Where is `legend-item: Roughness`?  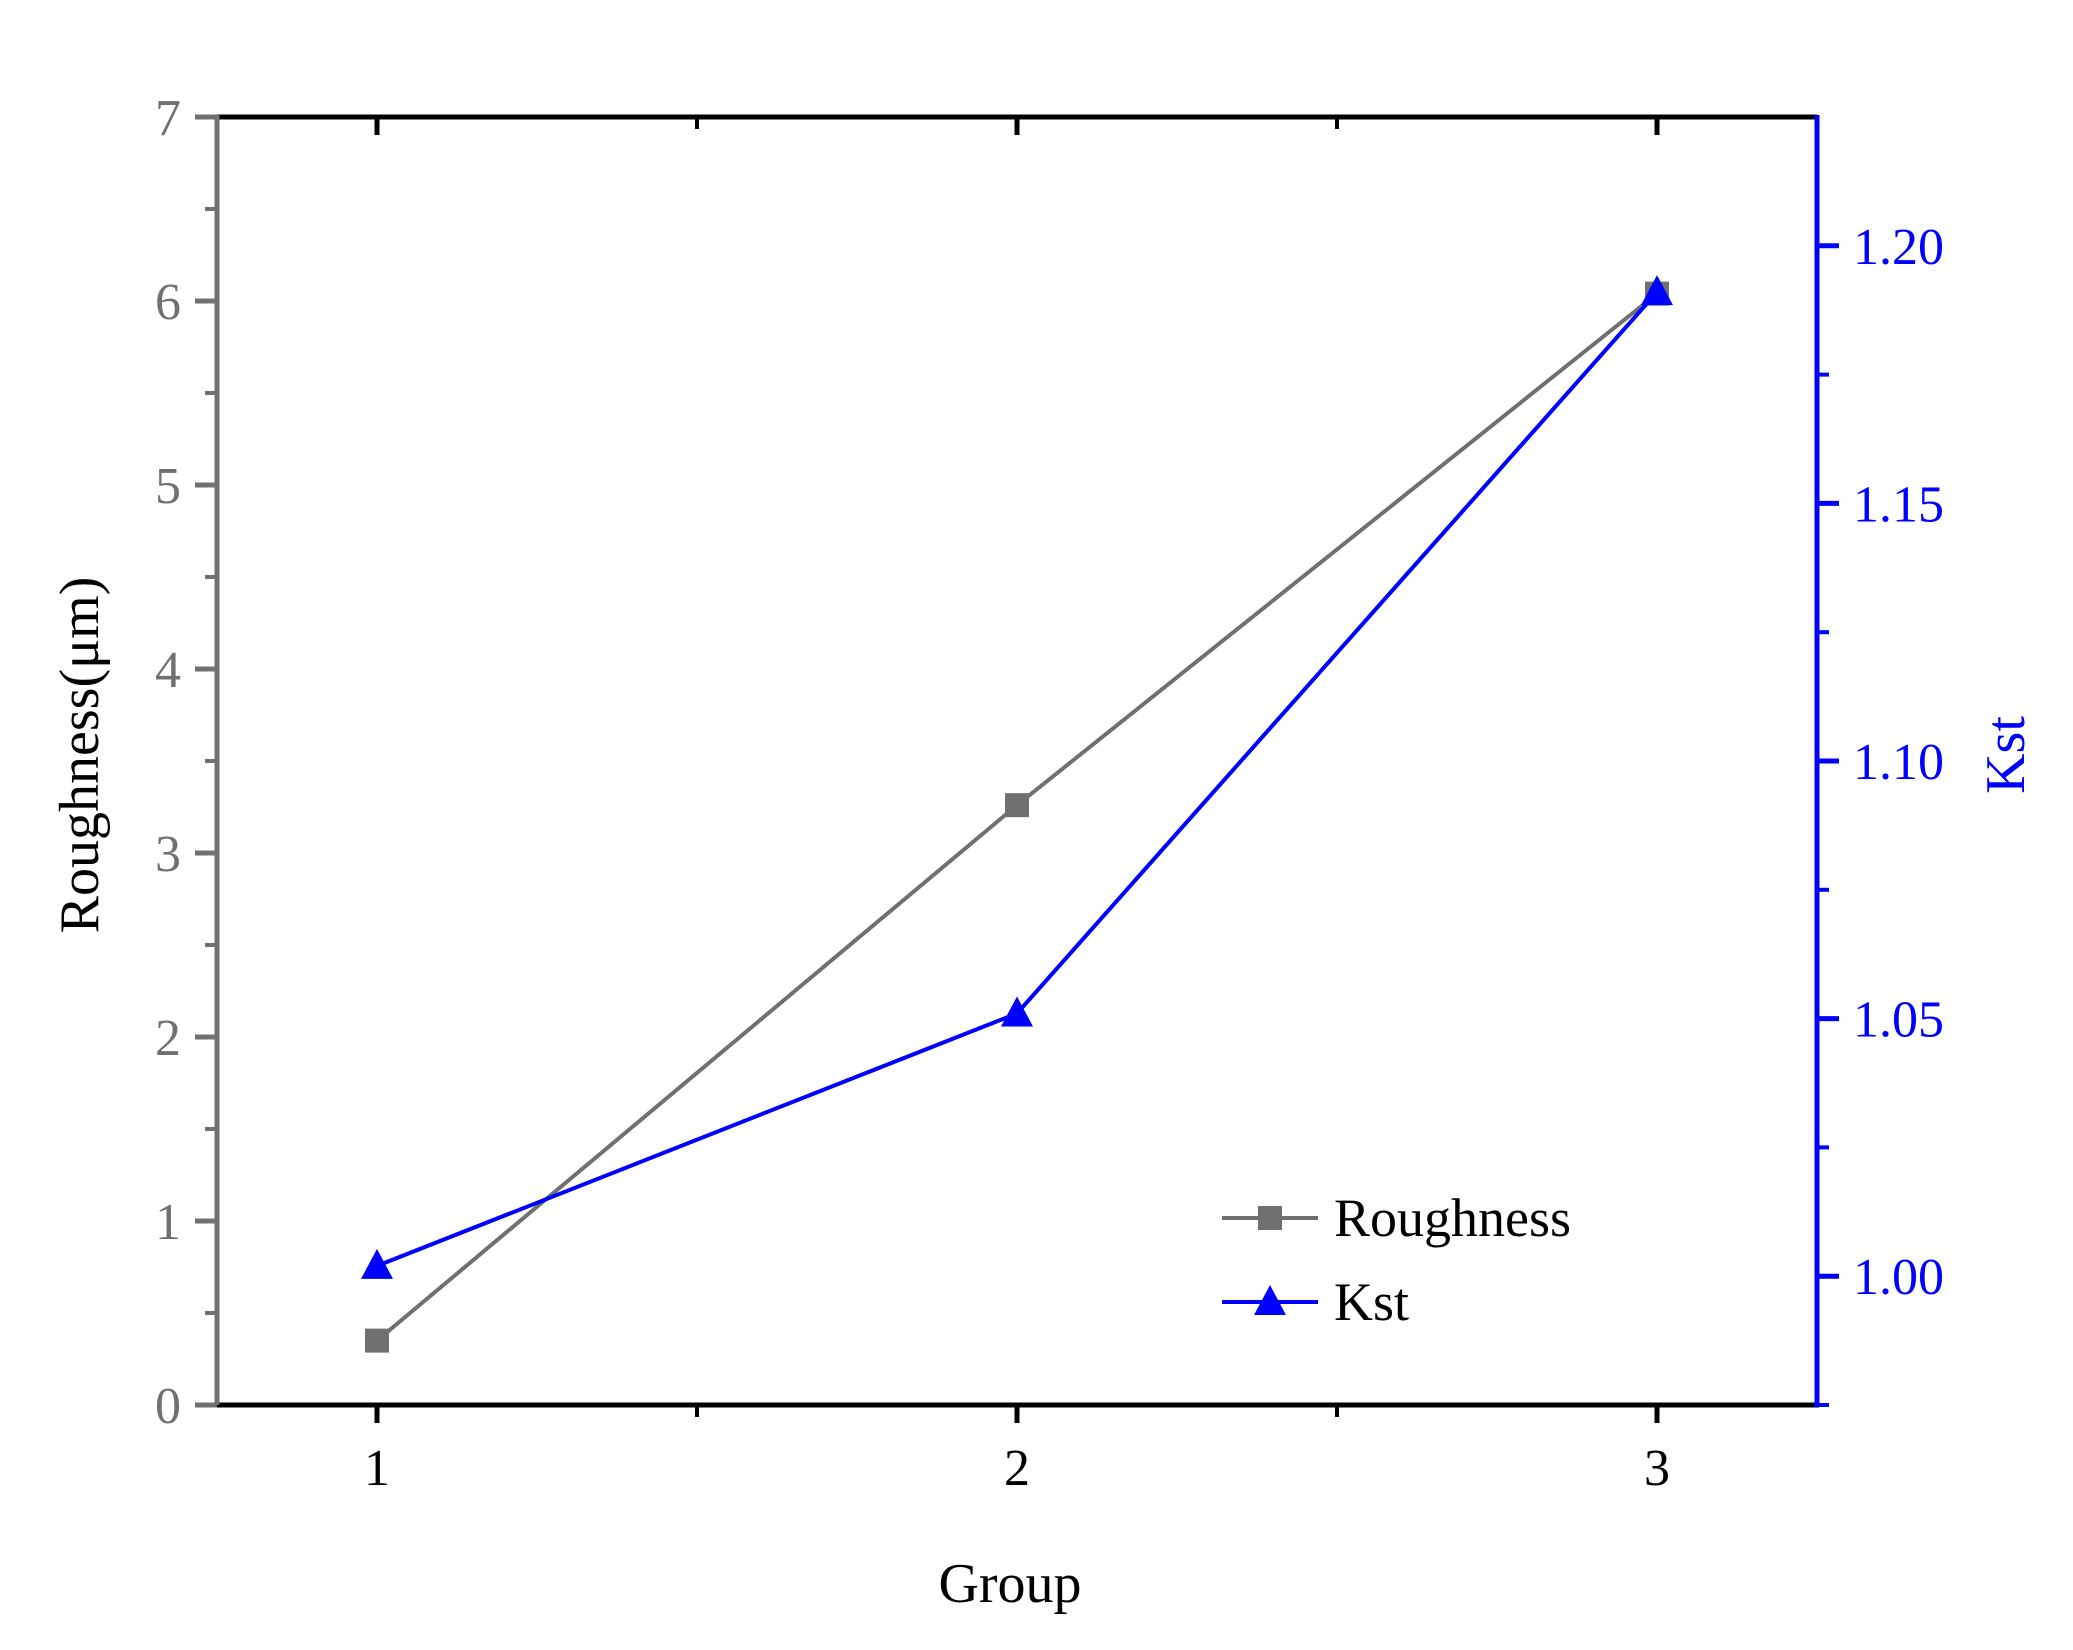
legend-item: Roughness is located at coordinates (1396, 1218).